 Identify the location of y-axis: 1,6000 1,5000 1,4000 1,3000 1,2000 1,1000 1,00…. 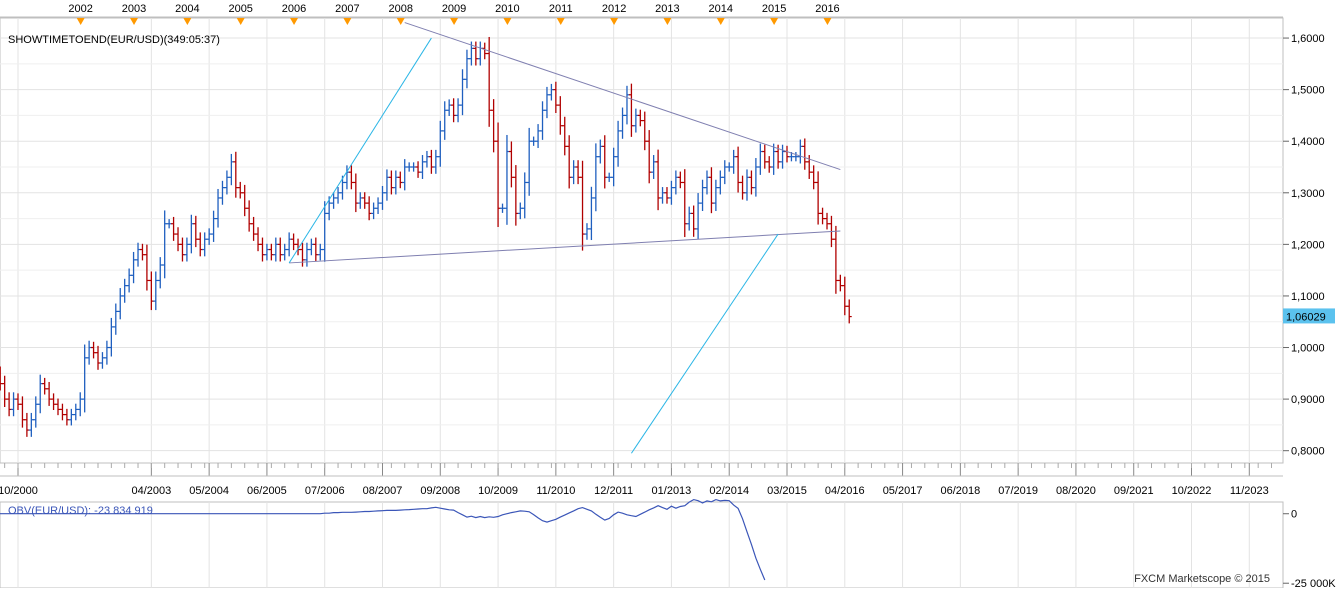
(1304, 245).